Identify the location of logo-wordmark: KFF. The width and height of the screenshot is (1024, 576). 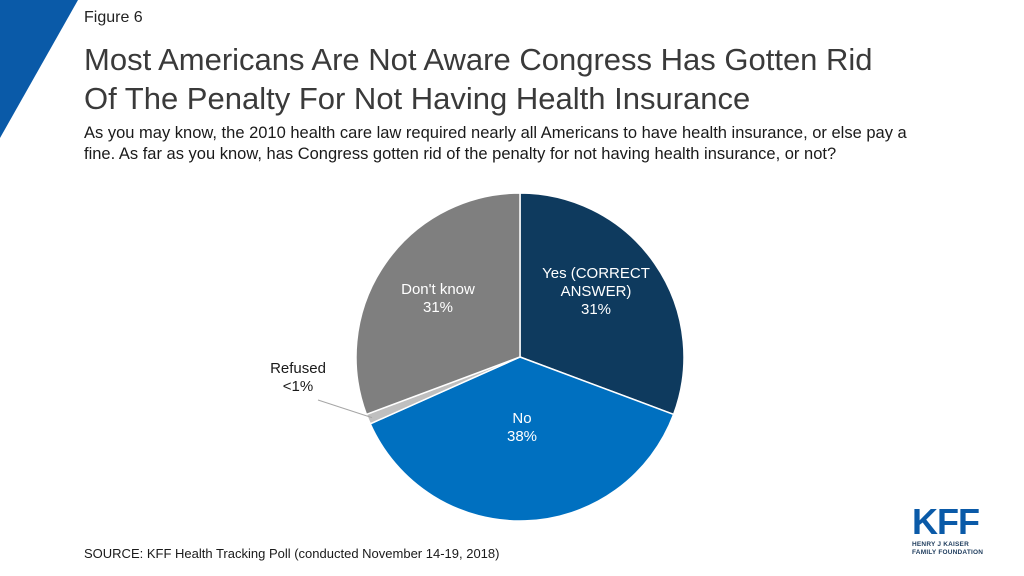
(946, 521).